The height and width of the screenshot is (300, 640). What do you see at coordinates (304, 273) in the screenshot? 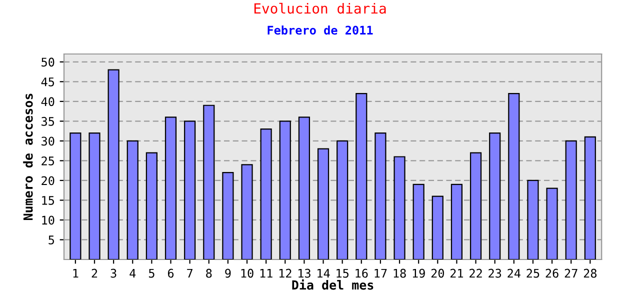
I see `x-tick-label: 13` at bounding box center [304, 273].